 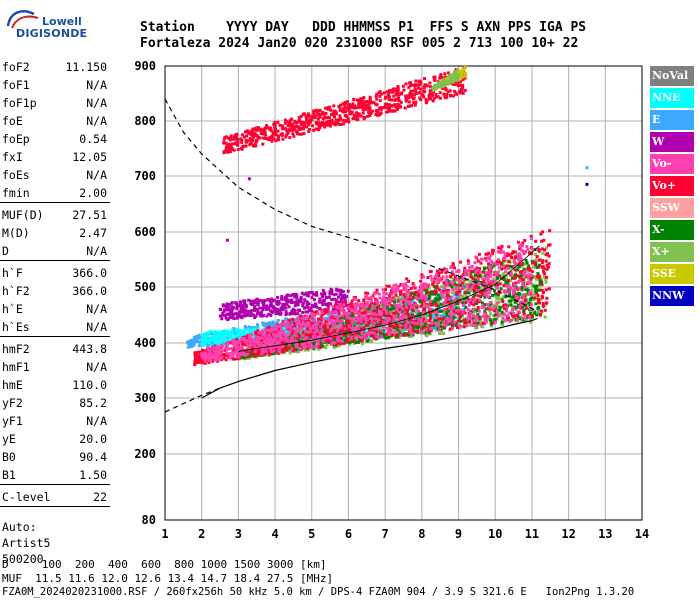 I want to click on legend-item: X+, so click(x=672, y=252).